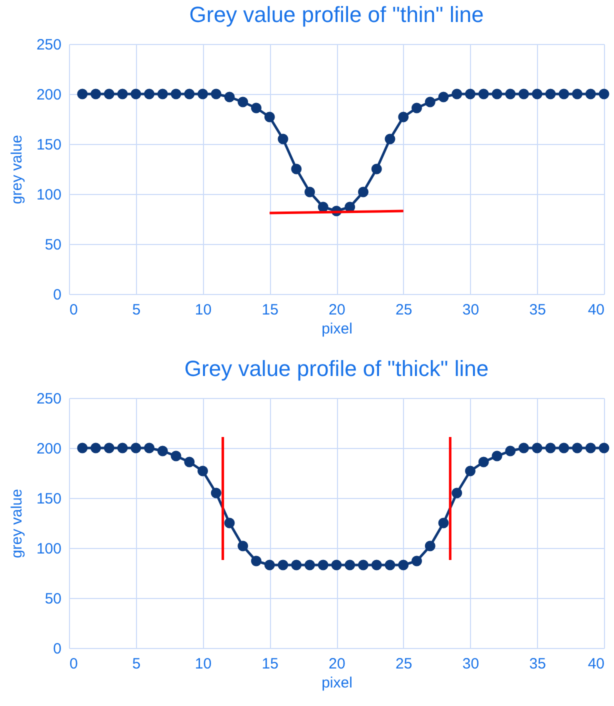  What do you see at coordinates (596, 664) in the screenshot?
I see `x-tick-label: 40` at bounding box center [596, 664].